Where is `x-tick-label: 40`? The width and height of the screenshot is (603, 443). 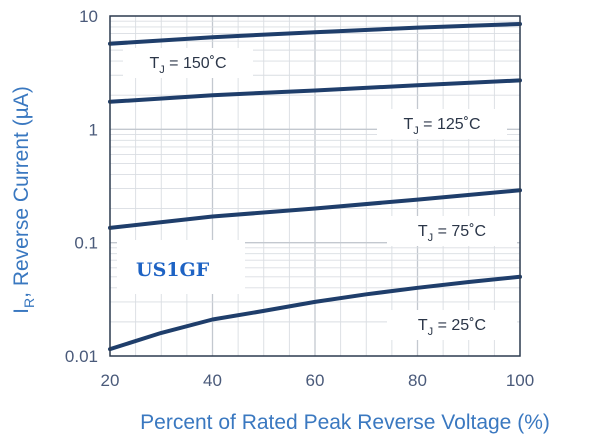
x-tick-label: 40 is located at coordinates (212, 380).